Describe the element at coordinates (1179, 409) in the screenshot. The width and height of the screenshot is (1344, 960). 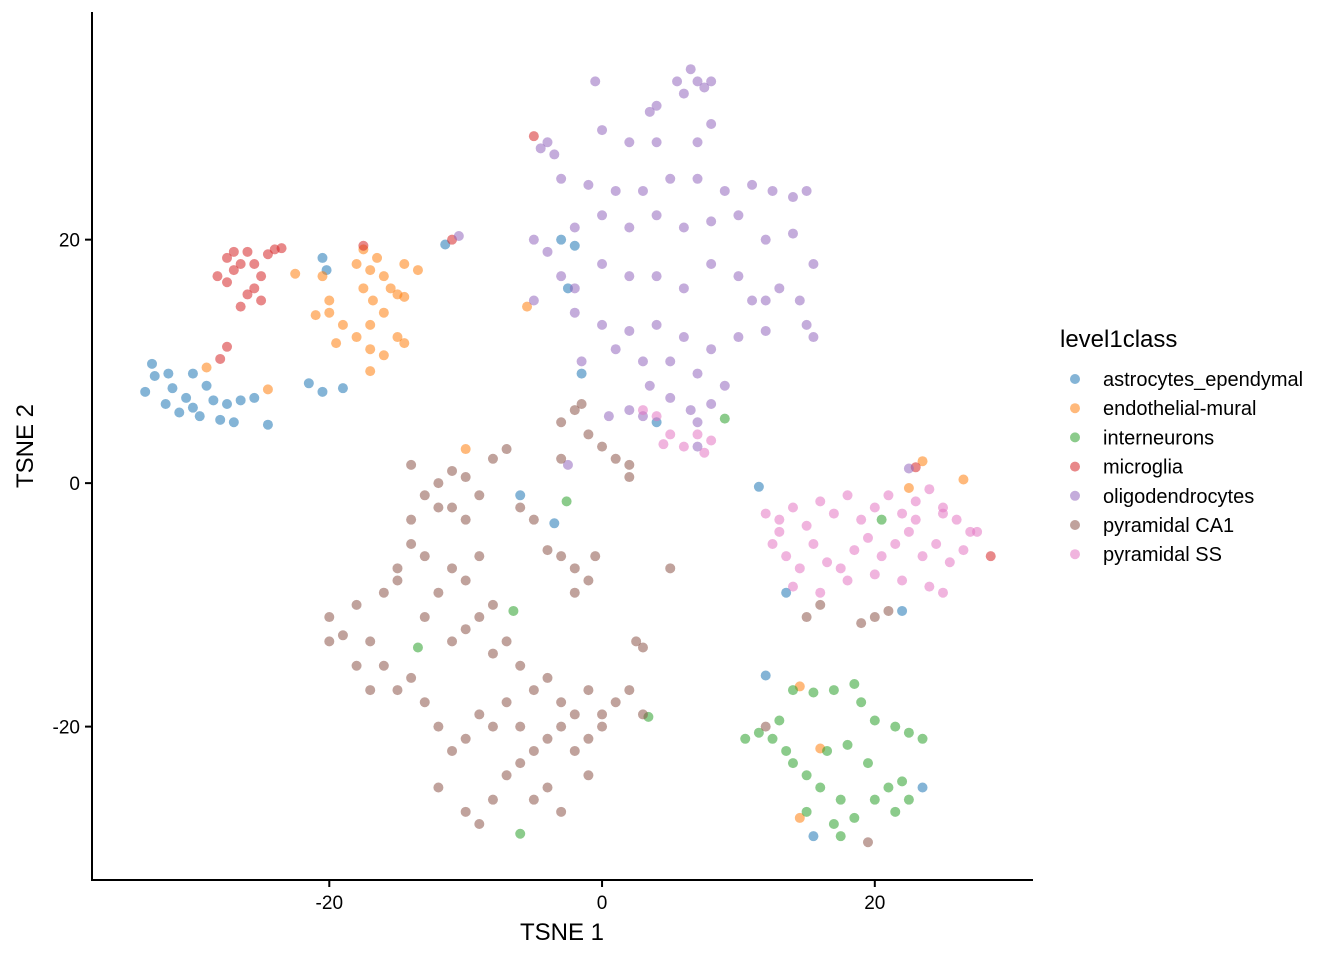
I see `legend-label: endothelial-mural` at that location.